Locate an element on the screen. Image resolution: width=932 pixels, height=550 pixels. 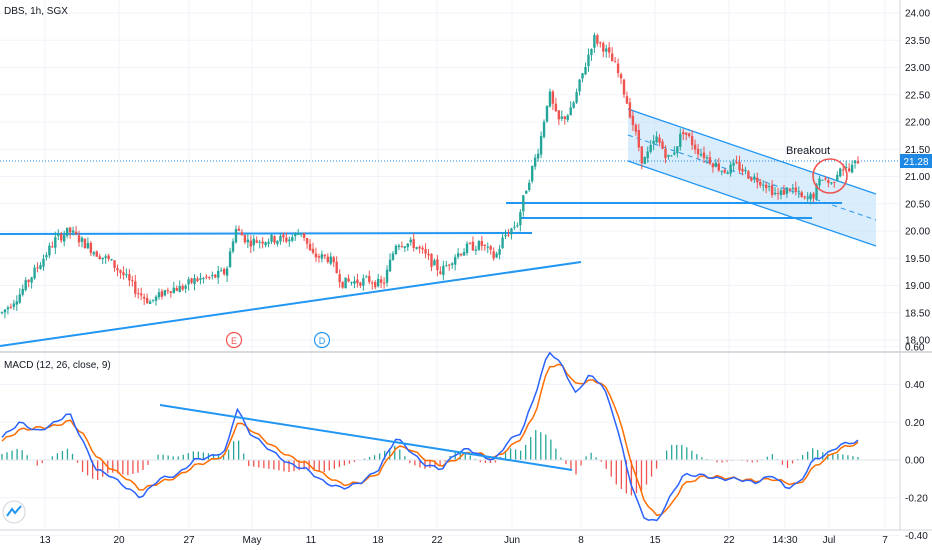
price-tick-label: 20.00 is located at coordinates (917, 232).